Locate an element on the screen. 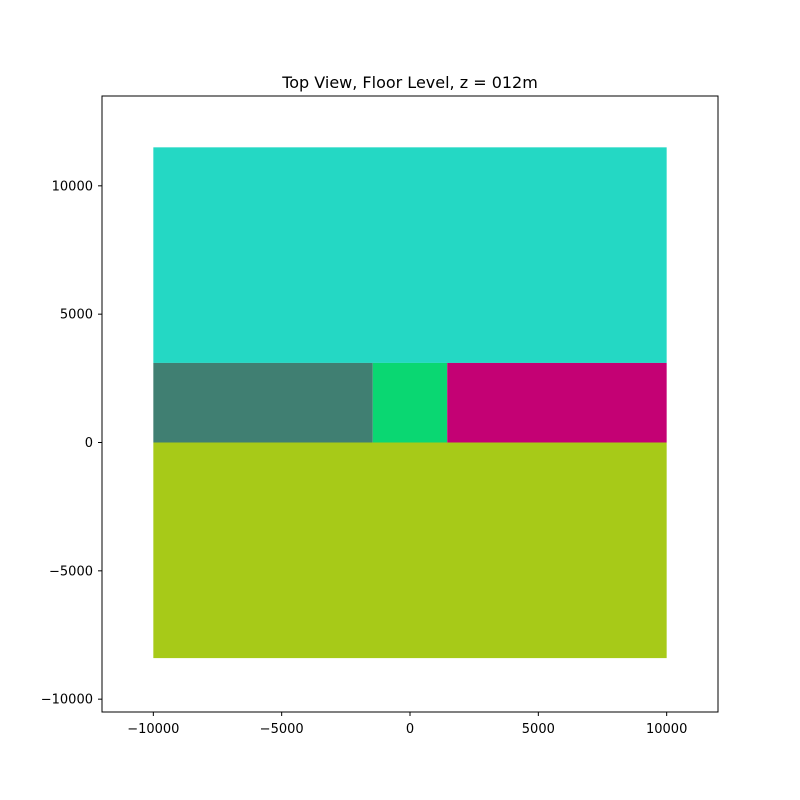  x-tick-label: 0 is located at coordinates (410, 729).